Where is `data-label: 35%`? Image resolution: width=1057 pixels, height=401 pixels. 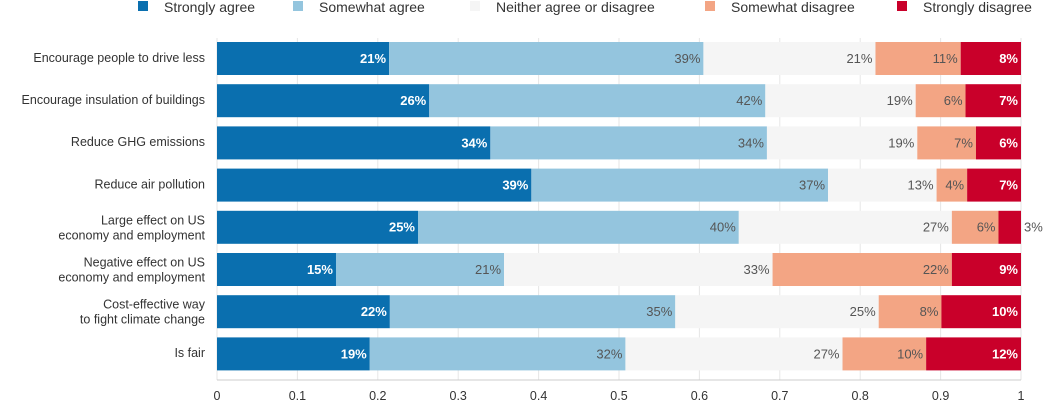
data-label: 35% is located at coordinates (659, 311).